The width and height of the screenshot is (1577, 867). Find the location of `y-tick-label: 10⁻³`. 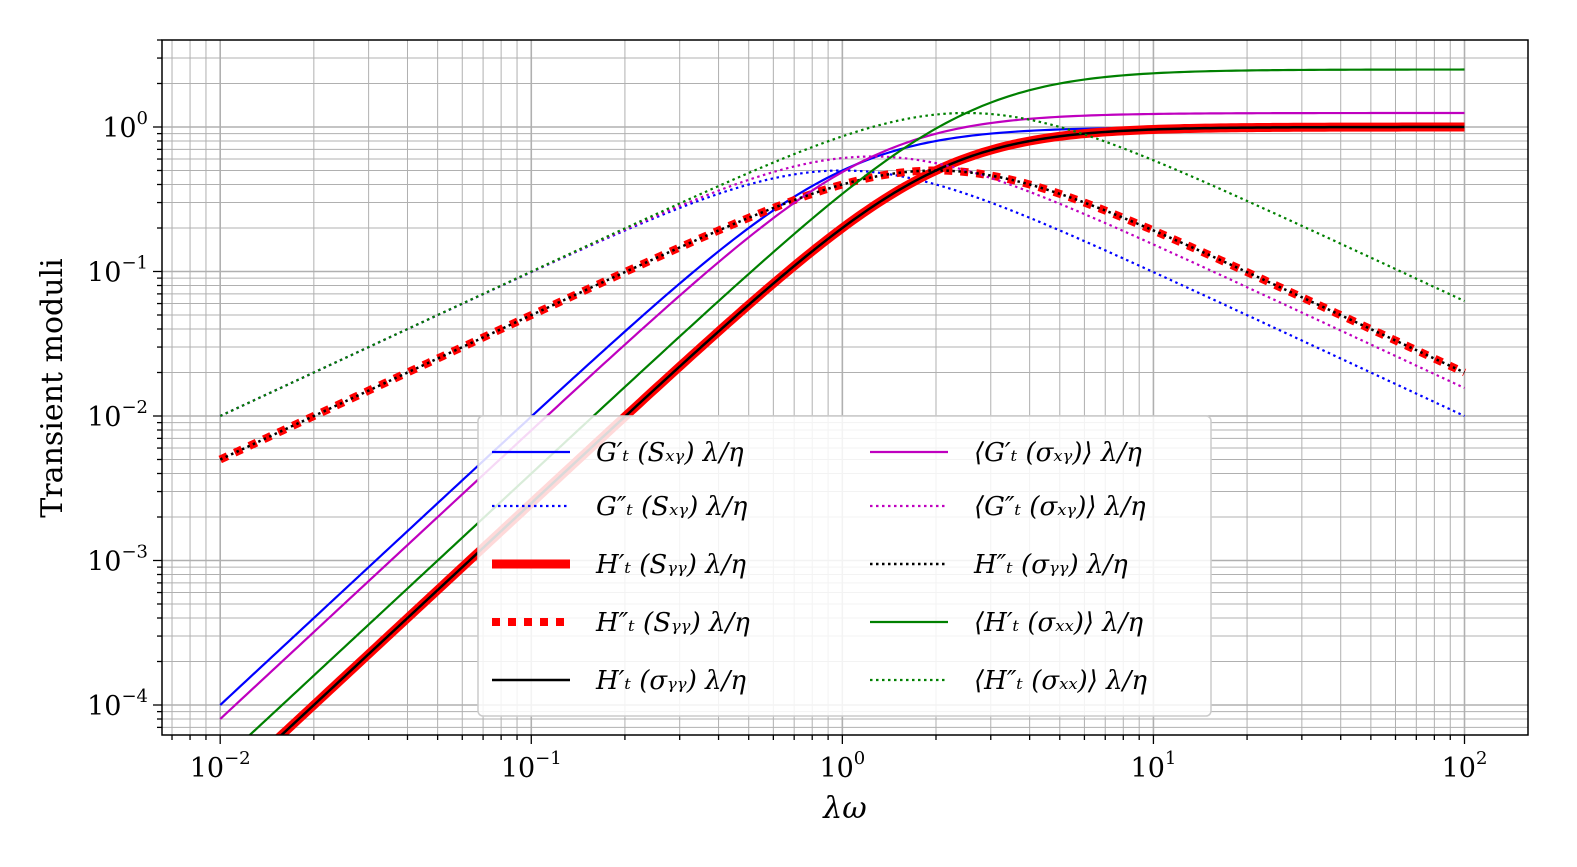

y-tick-label: 10⁻³ is located at coordinates (117, 559).